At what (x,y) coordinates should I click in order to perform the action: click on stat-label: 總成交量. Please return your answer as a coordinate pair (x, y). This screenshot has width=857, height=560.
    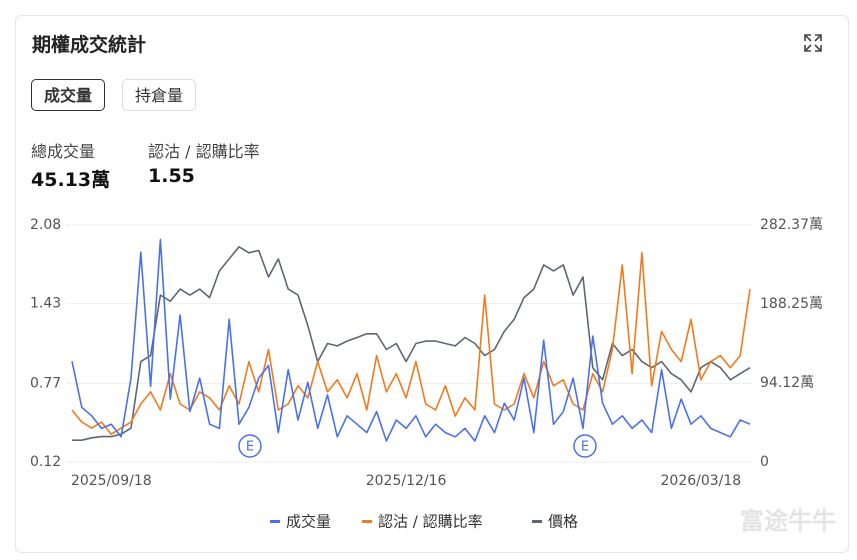
    Looking at the image, I should click on (63, 151).